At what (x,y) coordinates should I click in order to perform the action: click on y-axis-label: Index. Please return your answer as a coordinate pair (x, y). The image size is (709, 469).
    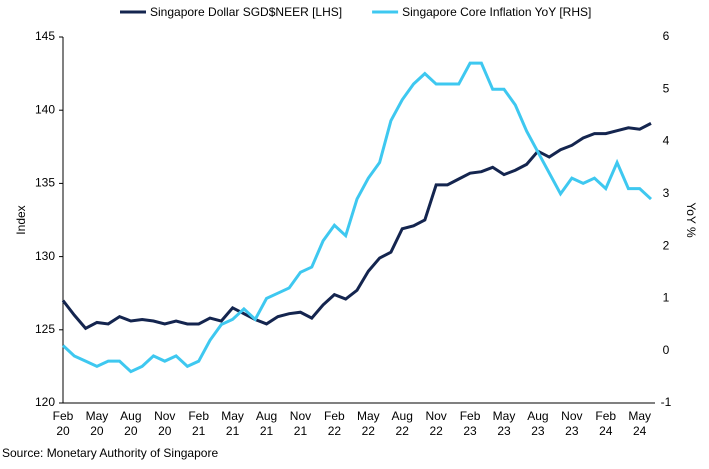
    Looking at the image, I should click on (21, 219).